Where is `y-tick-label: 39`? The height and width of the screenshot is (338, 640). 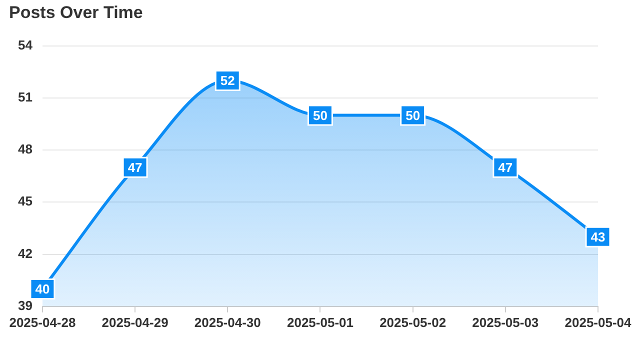
y-tick-label: 39 is located at coordinates (25, 305).